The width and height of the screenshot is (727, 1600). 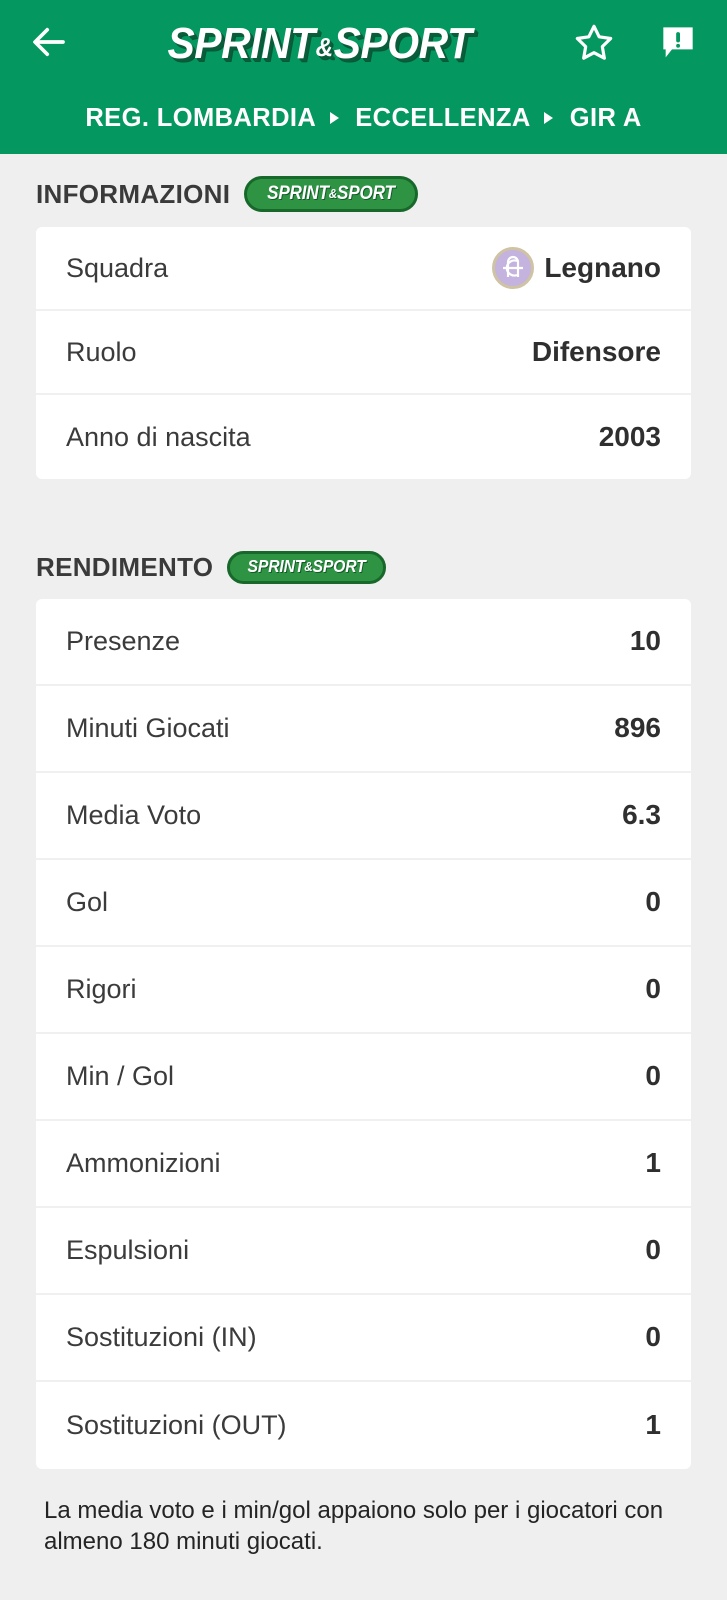 What do you see at coordinates (161, 1336) in the screenshot?
I see `row-label: Sostituzioni (IN)` at bounding box center [161, 1336].